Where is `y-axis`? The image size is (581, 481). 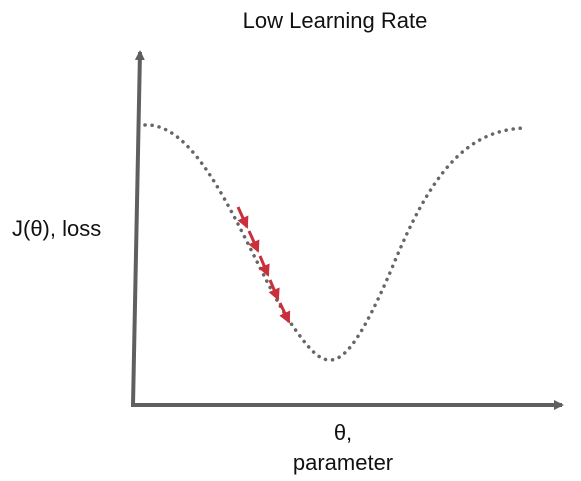 y-axis is located at coordinates (138, 228).